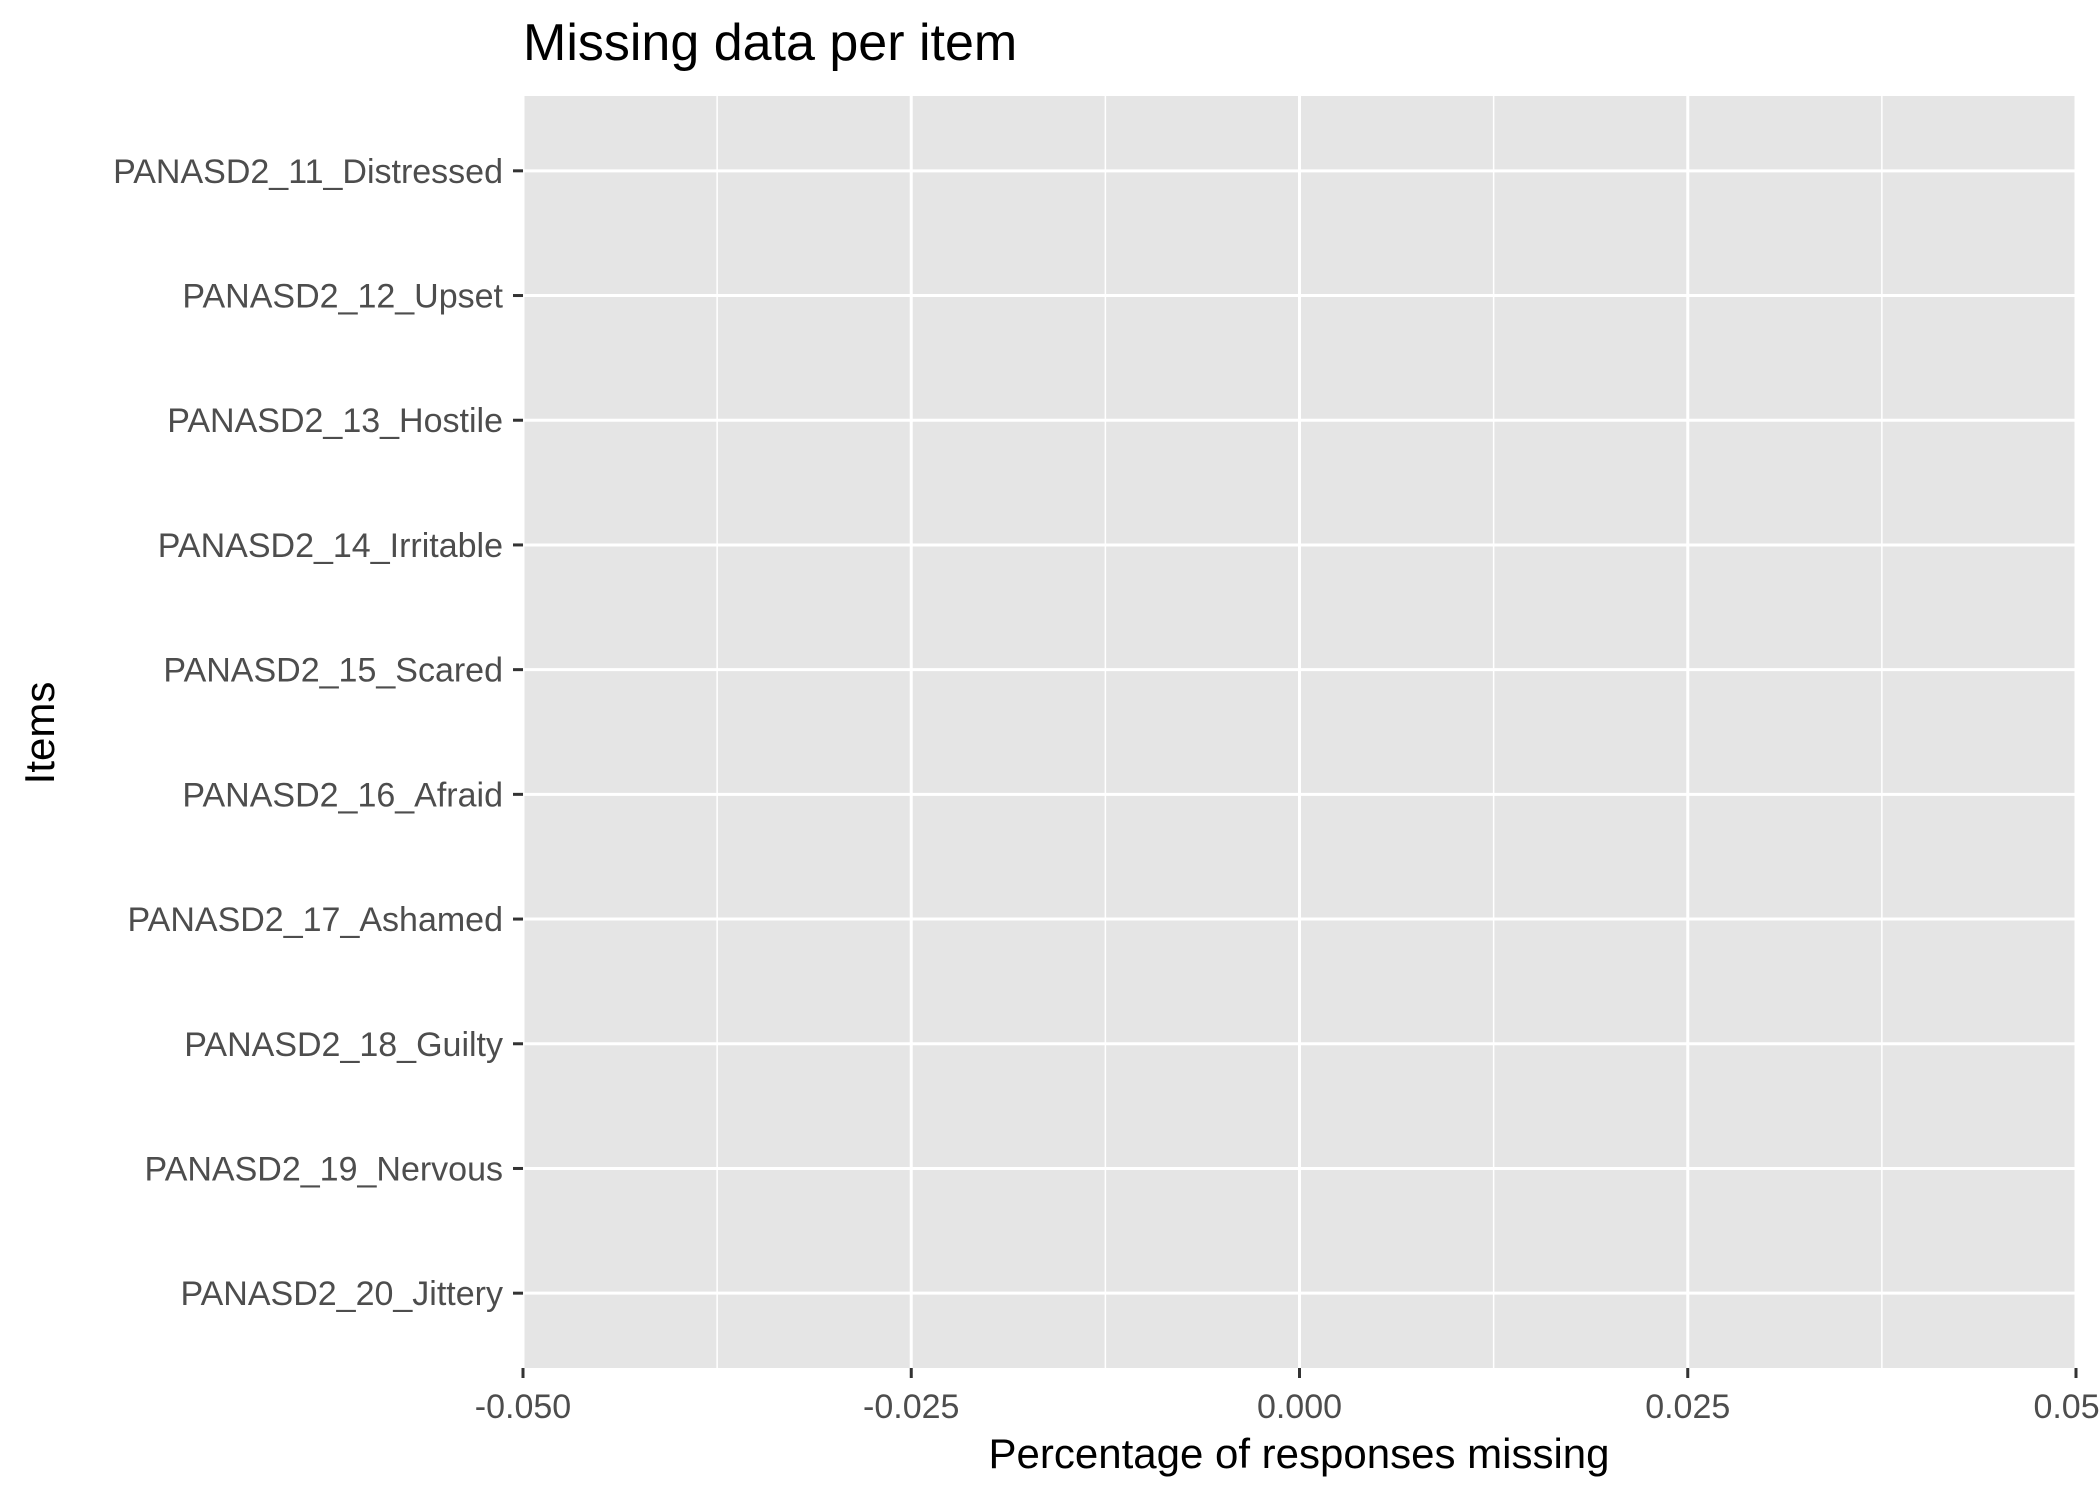  Describe the element at coordinates (1299, 1407) in the screenshot. I see `x-tick-label: 0.000` at that location.